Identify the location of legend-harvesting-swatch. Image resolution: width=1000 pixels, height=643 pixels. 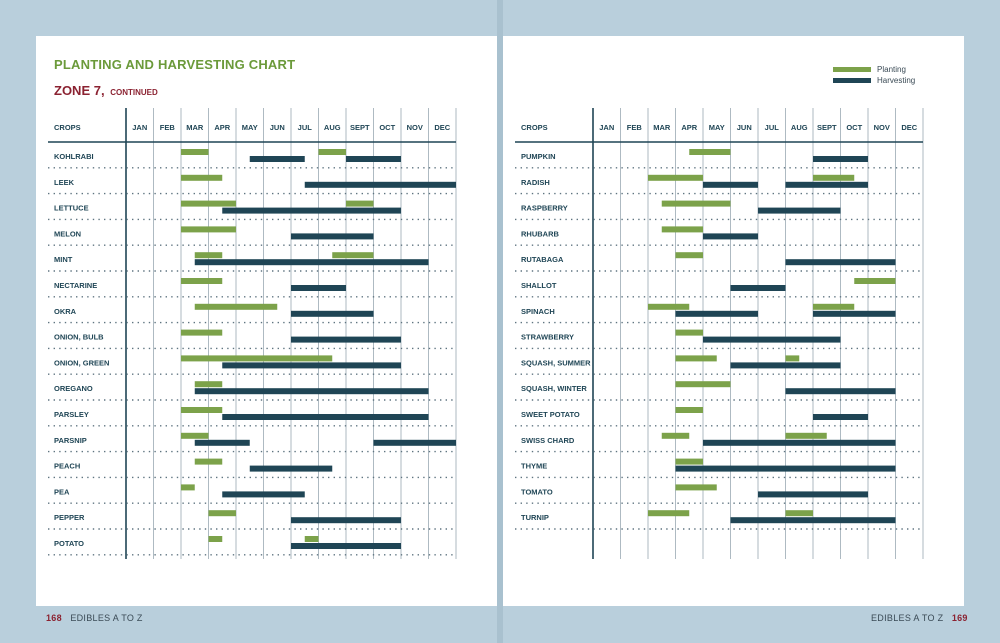
(852, 80).